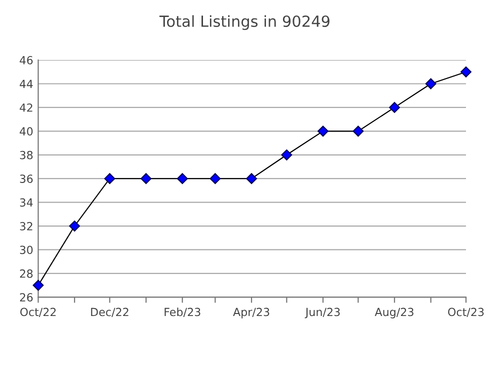 This screenshot has height=380, width=490. What do you see at coordinates (244, 22) in the screenshot?
I see `chart-title: Total Listings in 90249` at bounding box center [244, 22].